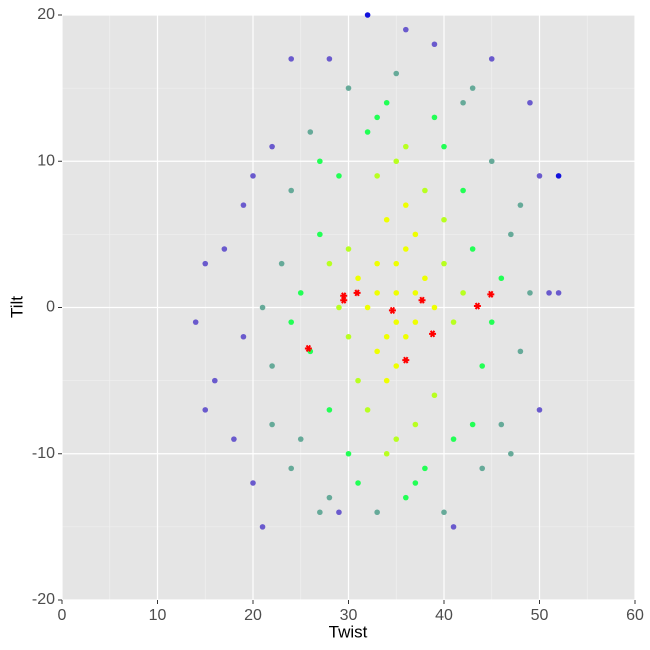 The width and height of the screenshot is (650, 650). Describe the element at coordinates (43, 453) in the screenshot. I see `y-tick-label: -10` at that location.